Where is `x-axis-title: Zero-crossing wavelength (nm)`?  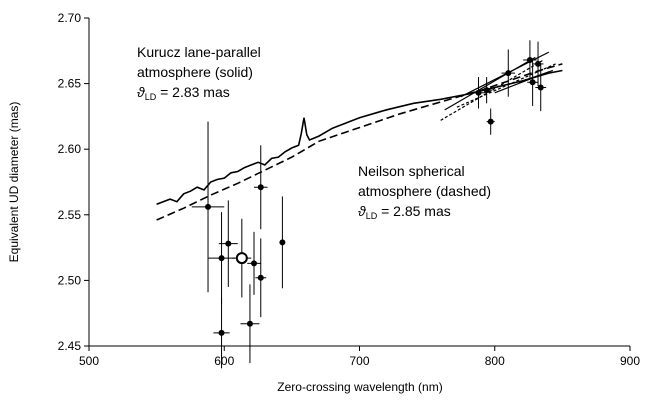
x-axis-title: Zero-crossing wavelength (nm) is located at coordinates (359, 387).